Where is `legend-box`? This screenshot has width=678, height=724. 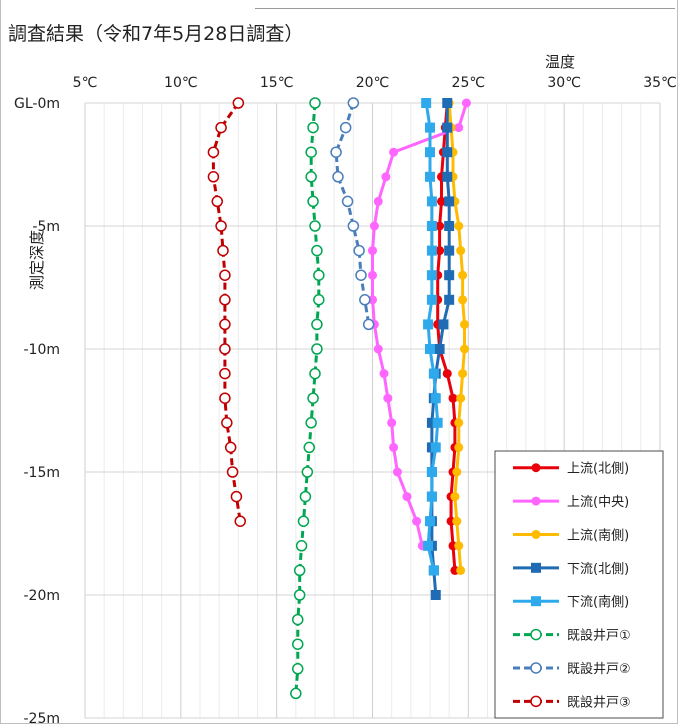
legend-box is located at coordinates (579, 584).